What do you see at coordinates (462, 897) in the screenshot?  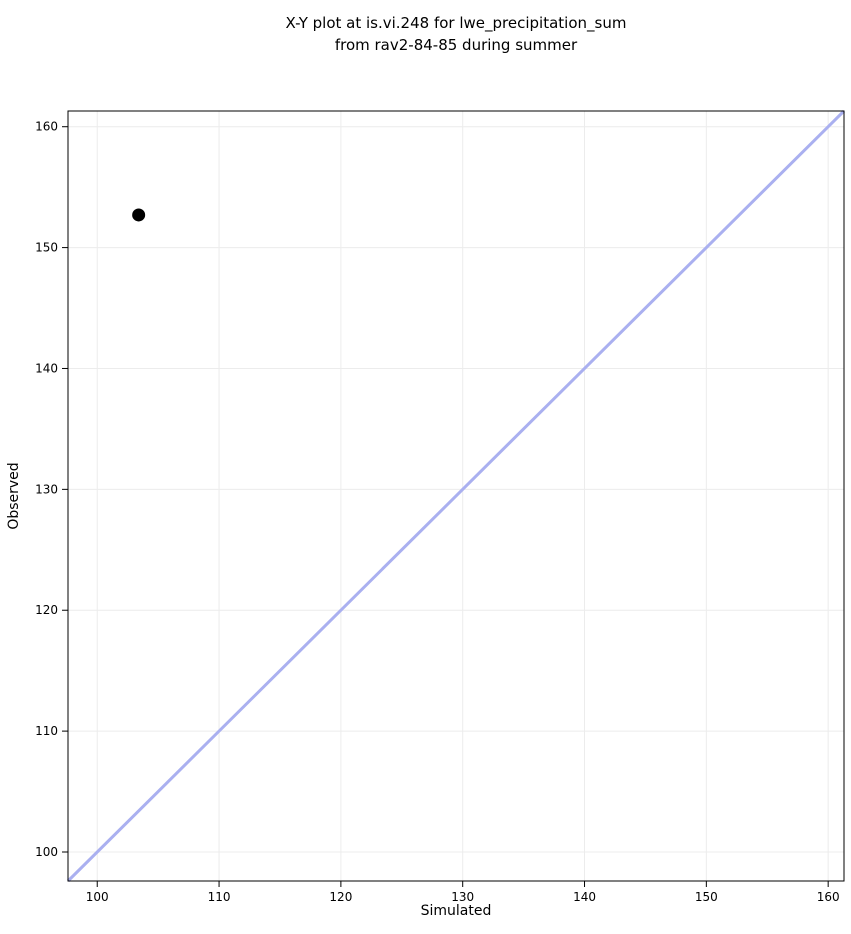 I see `x-tick-label: 130` at bounding box center [462, 897].